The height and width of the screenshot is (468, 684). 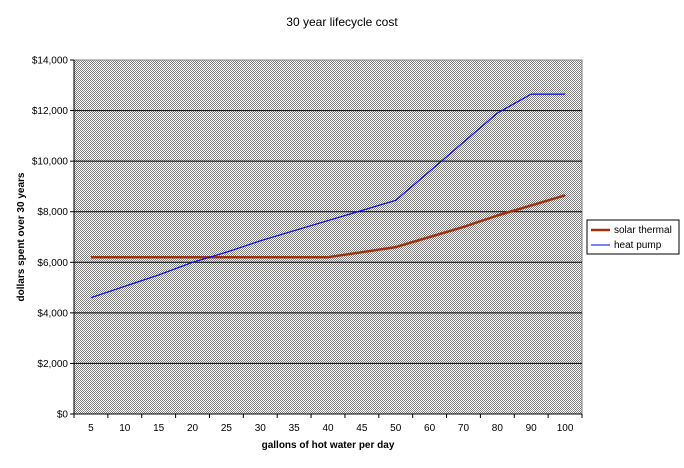 I want to click on x-tick-label: 20, so click(x=193, y=428).